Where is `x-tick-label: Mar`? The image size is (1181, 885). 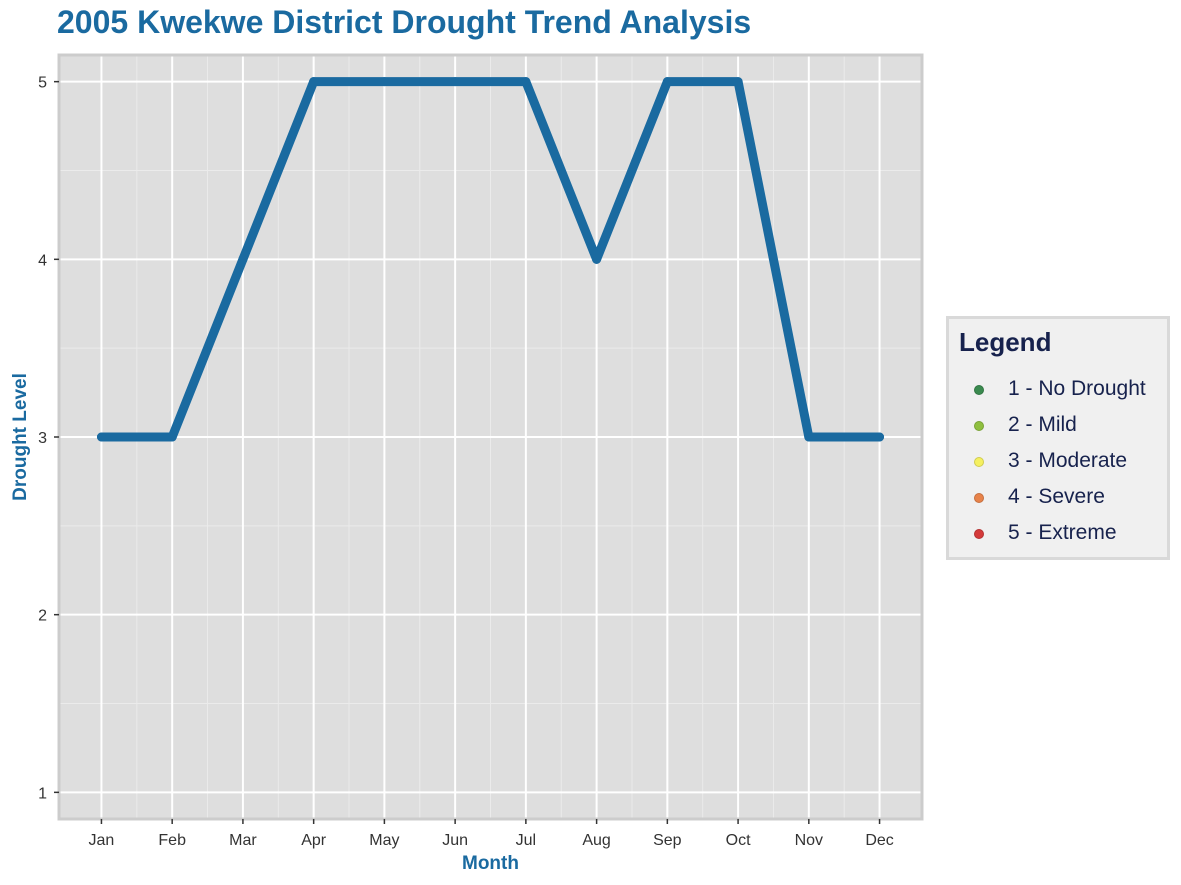 x-tick-label: Mar is located at coordinates (243, 840).